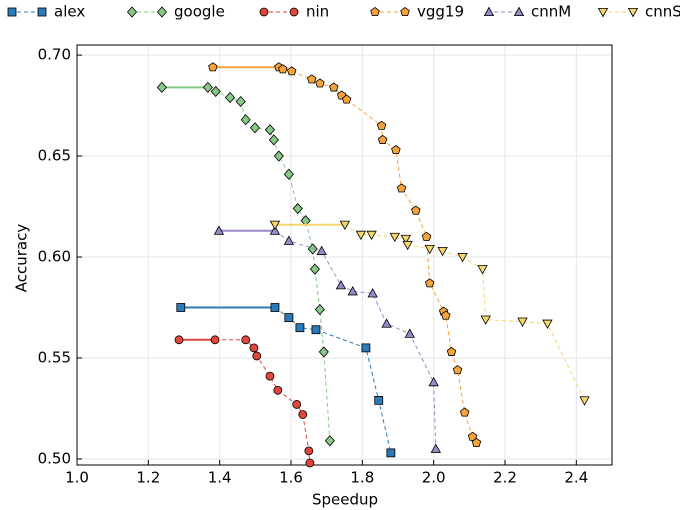 This screenshot has height=510, width=680. What do you see at coordinates (54, 156) in the screenshot?
I see `y-tick-label: 0.65` at bounding box center [54, 156].